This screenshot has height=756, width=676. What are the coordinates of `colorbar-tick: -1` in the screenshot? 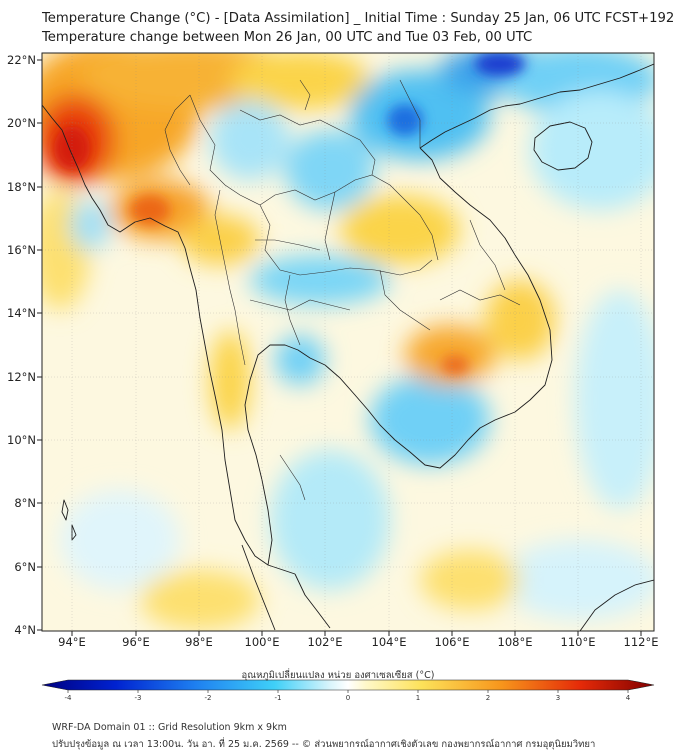 It's located at (278, 698).